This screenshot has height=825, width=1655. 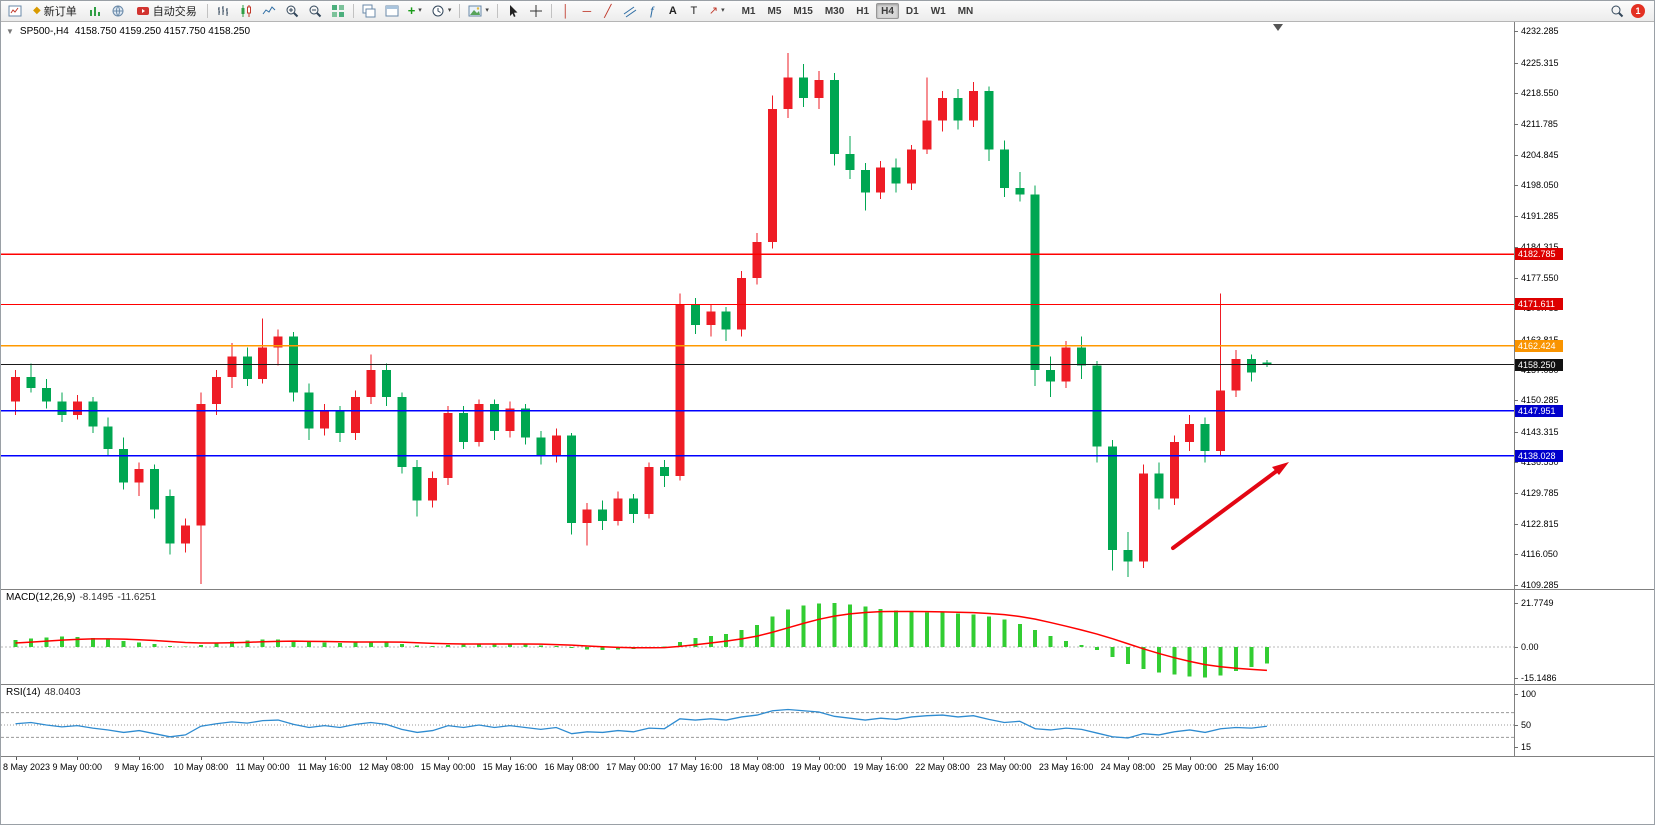 I want to click on bar-chart-type-button, so click(x=223, y=11).